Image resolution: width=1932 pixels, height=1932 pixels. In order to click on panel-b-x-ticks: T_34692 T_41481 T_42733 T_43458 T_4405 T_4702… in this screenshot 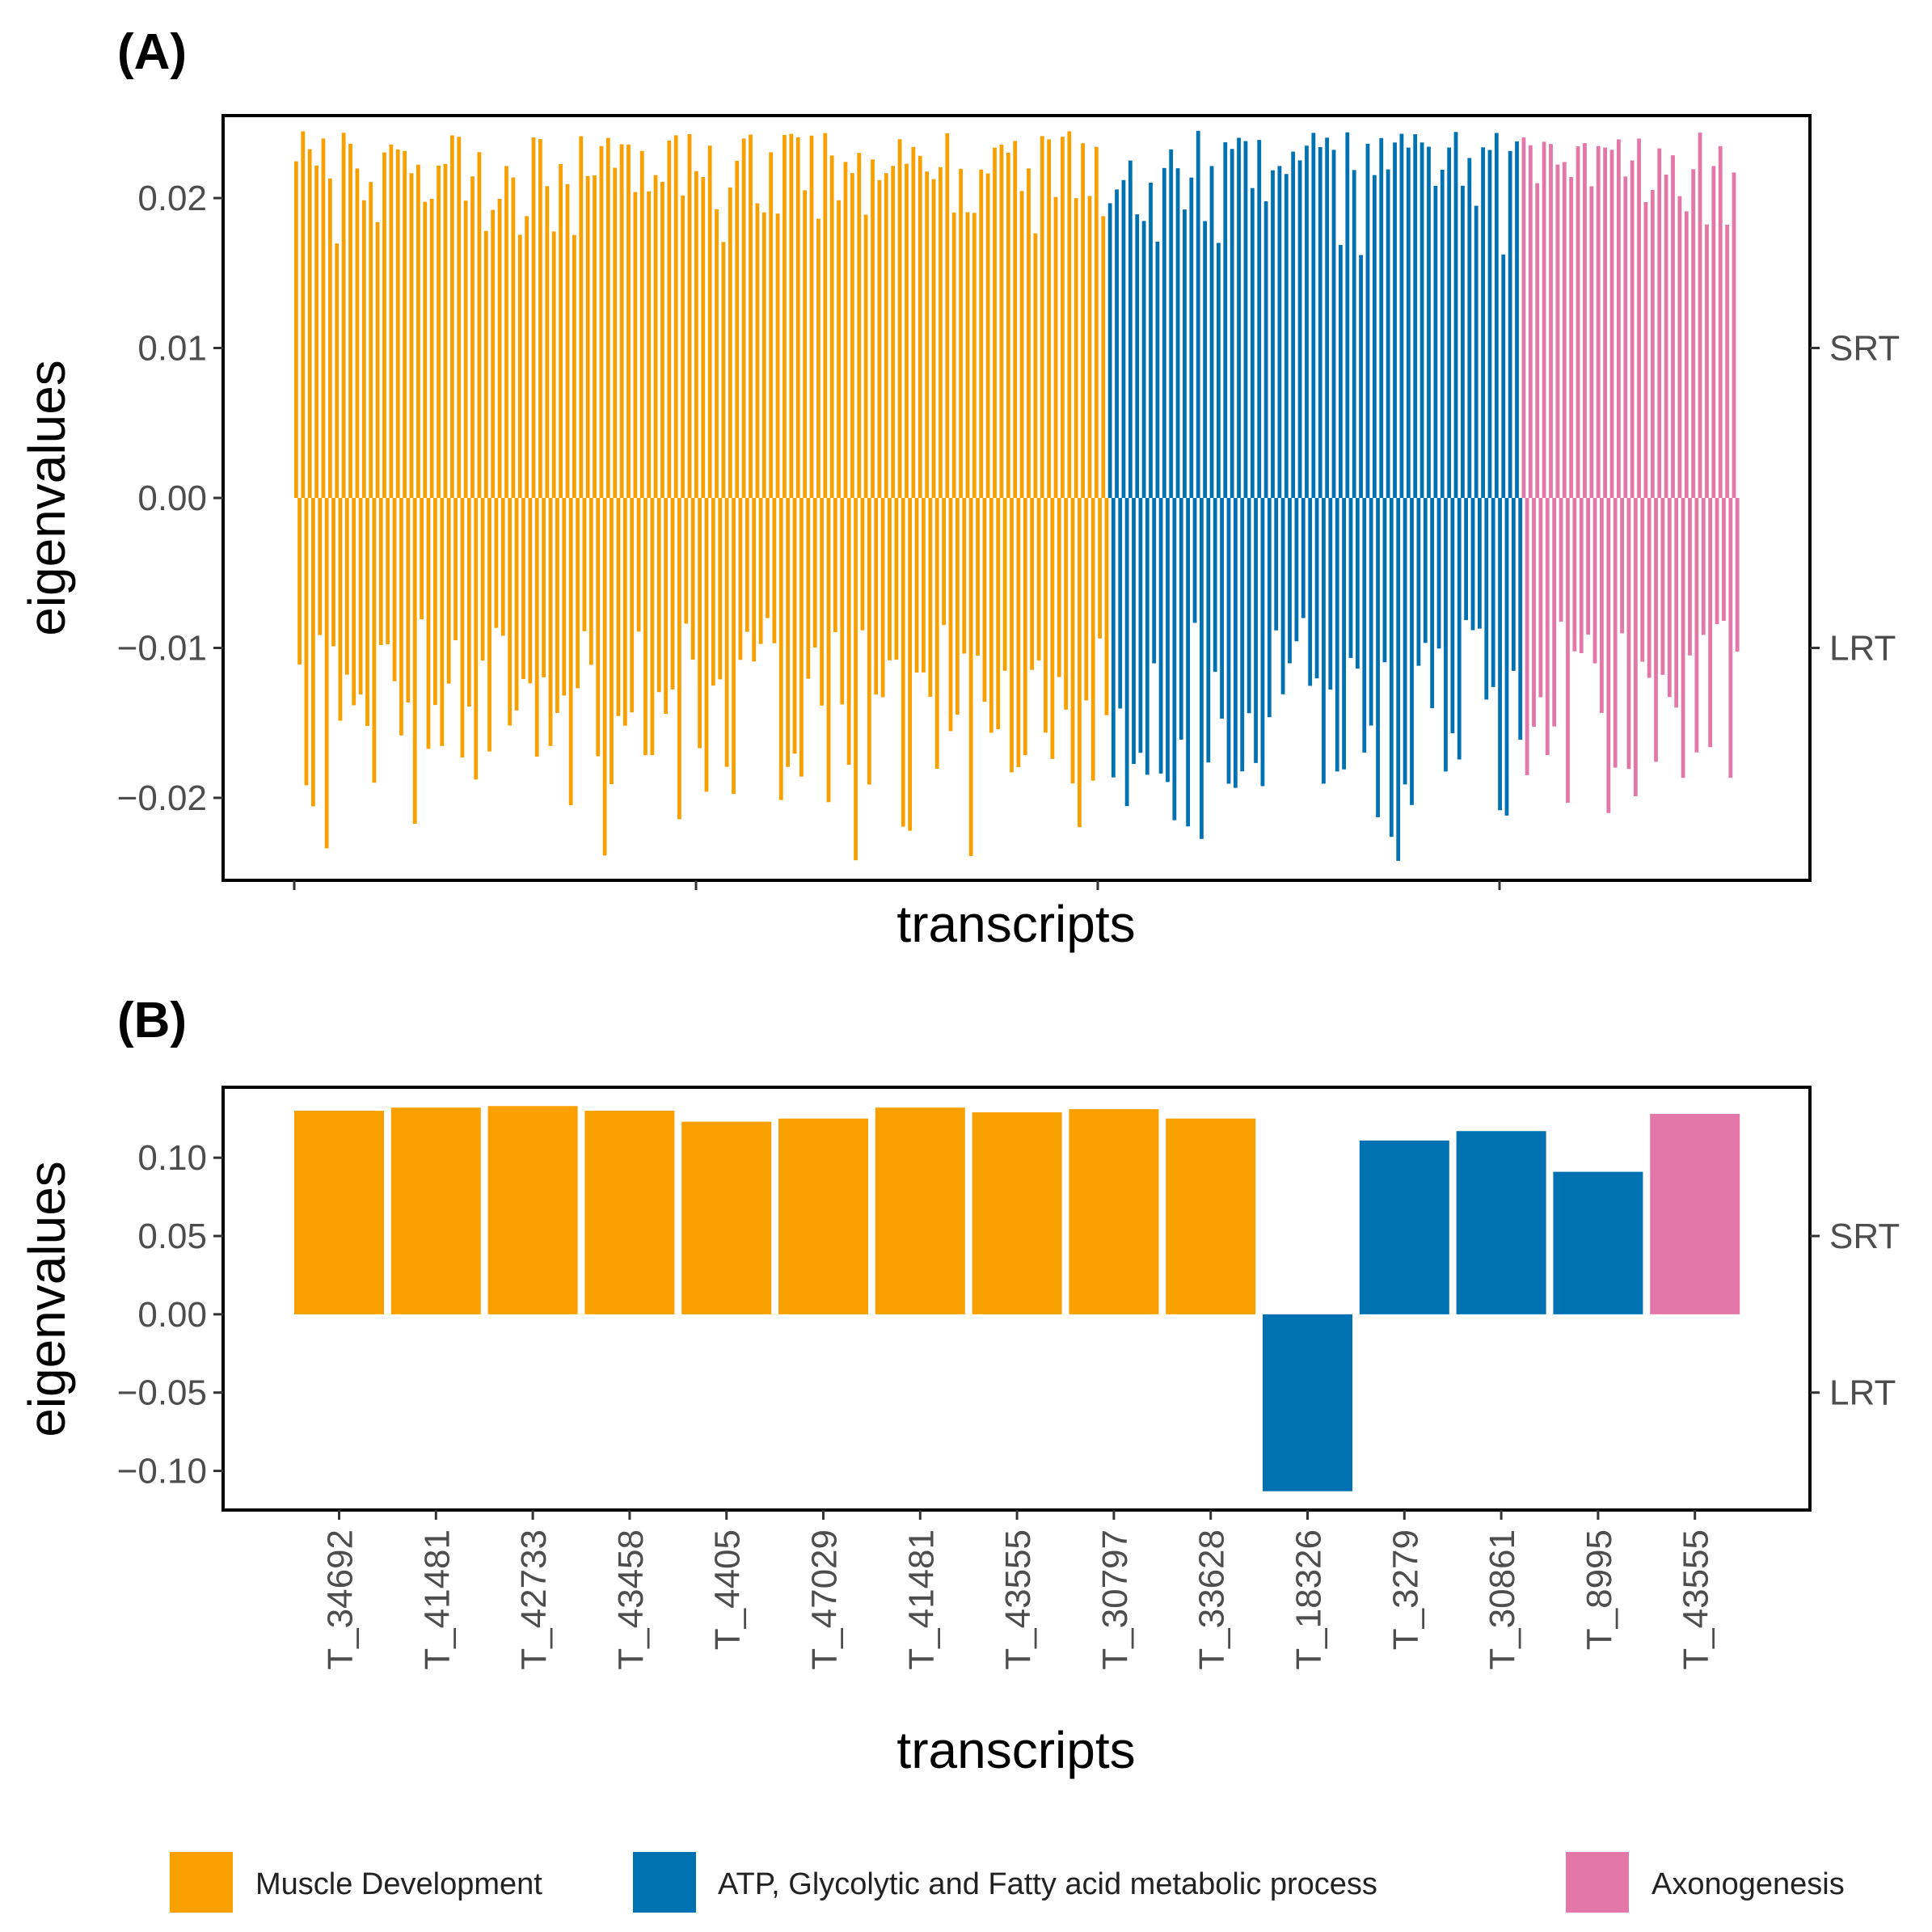, I will do `click(1018, 1590)`.